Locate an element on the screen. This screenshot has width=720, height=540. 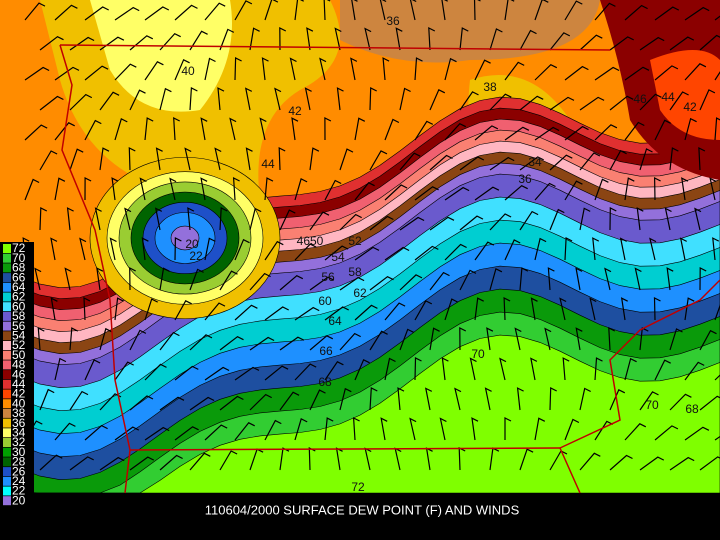
legend-label: 70 is located at coordinates (19, 258).